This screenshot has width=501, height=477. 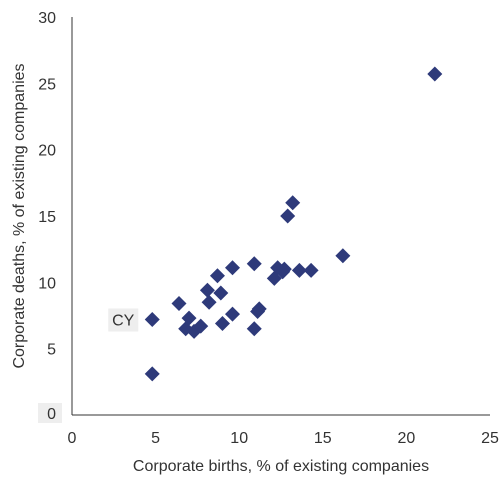 What do you see at coordinates (51, 350) in the screenshot?
I see `y-tick-label: 5` at bounding box center [51, 350].